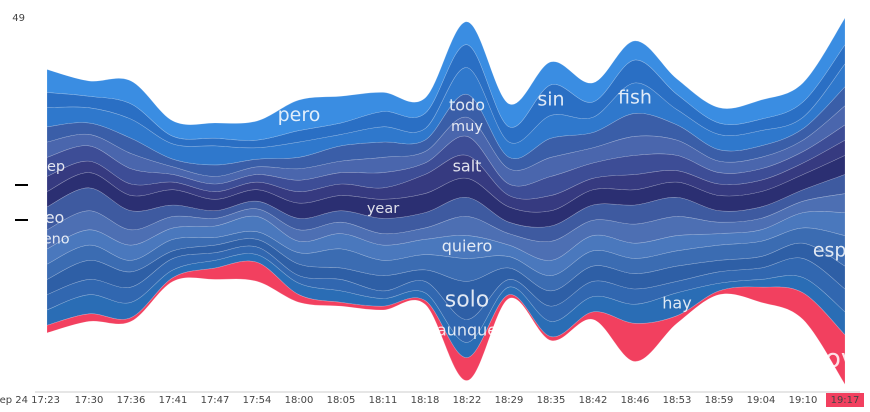  Describe the element at coordinates (467, 127) in the screenshot. I see `stream-label: muy` at that location.